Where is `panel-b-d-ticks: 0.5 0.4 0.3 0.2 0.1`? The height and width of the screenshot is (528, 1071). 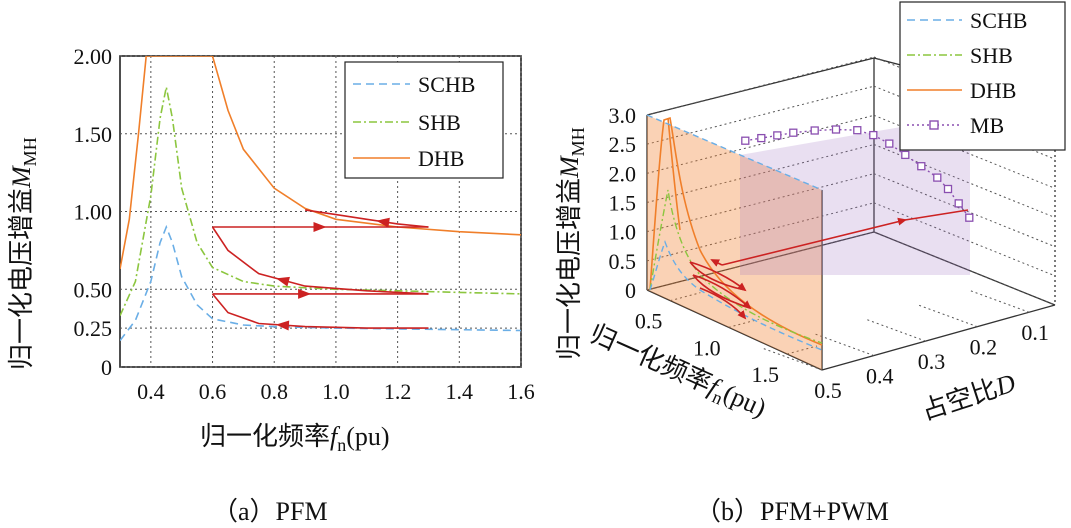
panel-b-d-ticks: 0.5 0.4 0.3 0.2 0.1 is located at coordinates (931, 361).